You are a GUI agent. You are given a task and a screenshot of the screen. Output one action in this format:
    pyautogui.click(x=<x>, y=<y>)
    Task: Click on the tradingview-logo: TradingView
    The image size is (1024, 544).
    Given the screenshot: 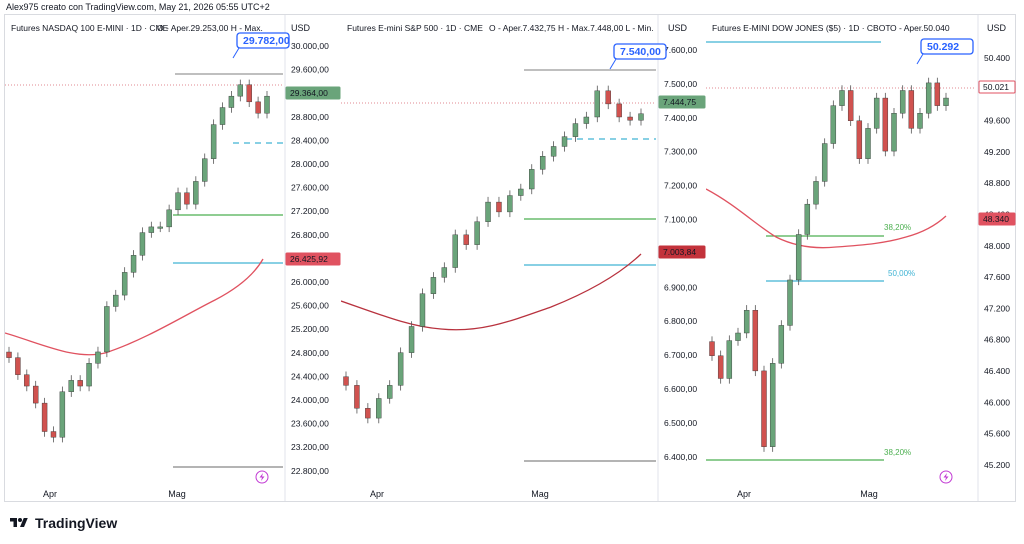 What is the action you would take?
    pyautogui.click(x=62, y=523)
    